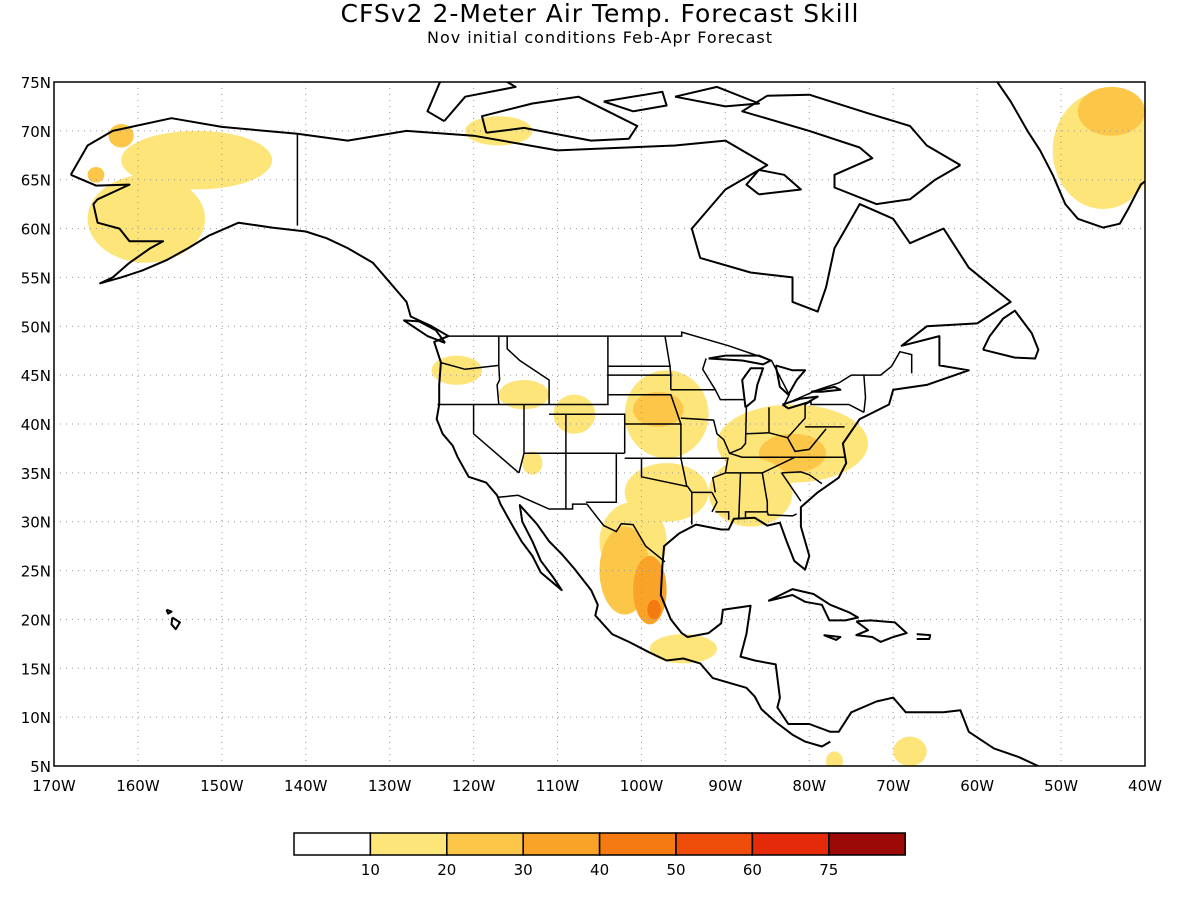 Image resolution: width=1200 pixels, height=900 pixels. I want to click on longitude-label: 80W, so click(809, 786).